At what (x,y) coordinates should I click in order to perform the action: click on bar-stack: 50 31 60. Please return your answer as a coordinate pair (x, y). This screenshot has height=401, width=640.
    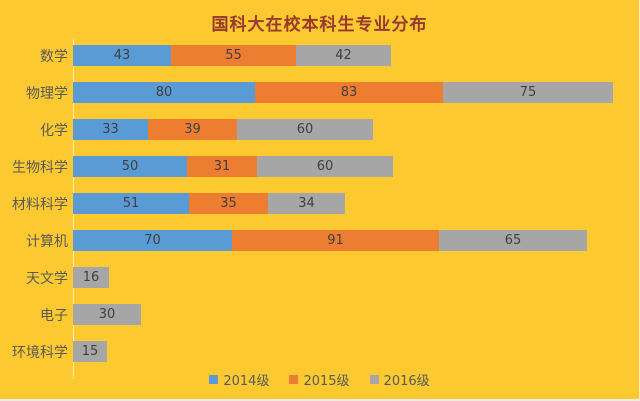
    Looking at the image, I should click on (233, 166).